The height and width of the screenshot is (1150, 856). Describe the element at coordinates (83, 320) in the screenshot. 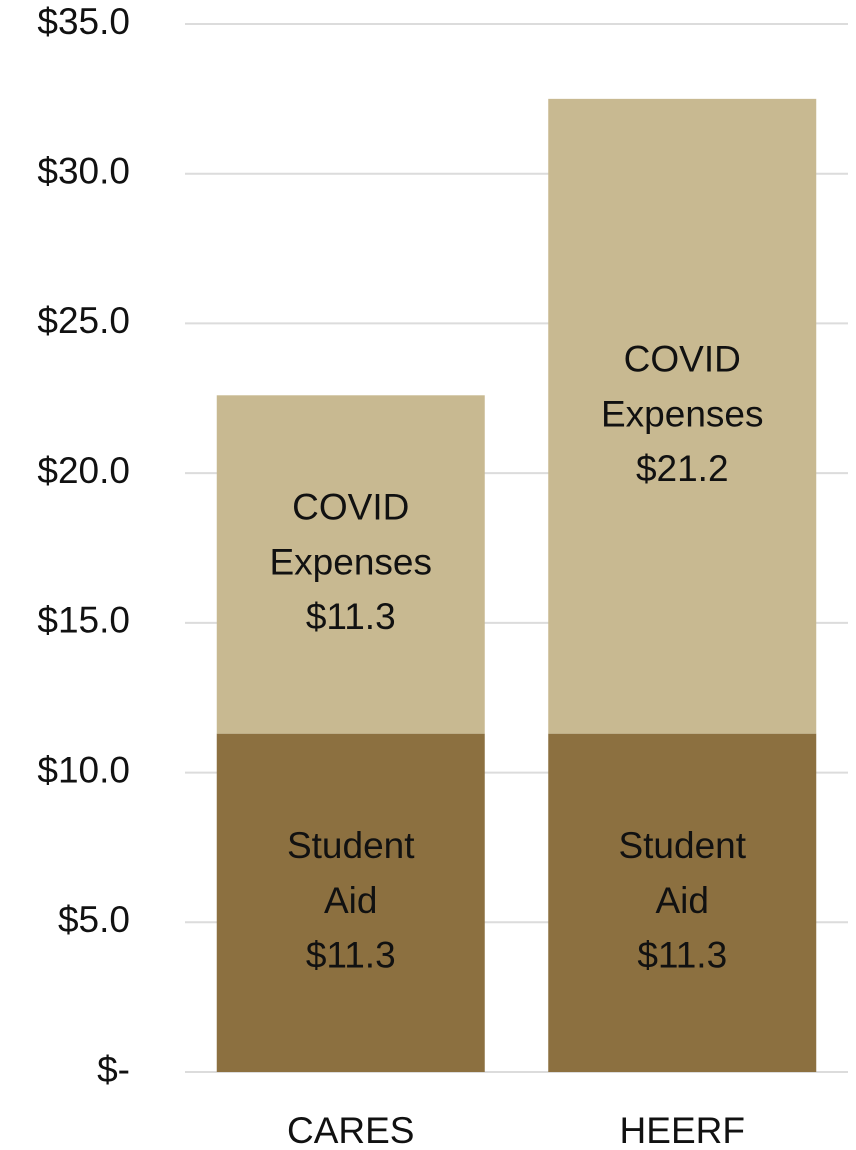

I see `y-tick-label: $25.0` at that location.